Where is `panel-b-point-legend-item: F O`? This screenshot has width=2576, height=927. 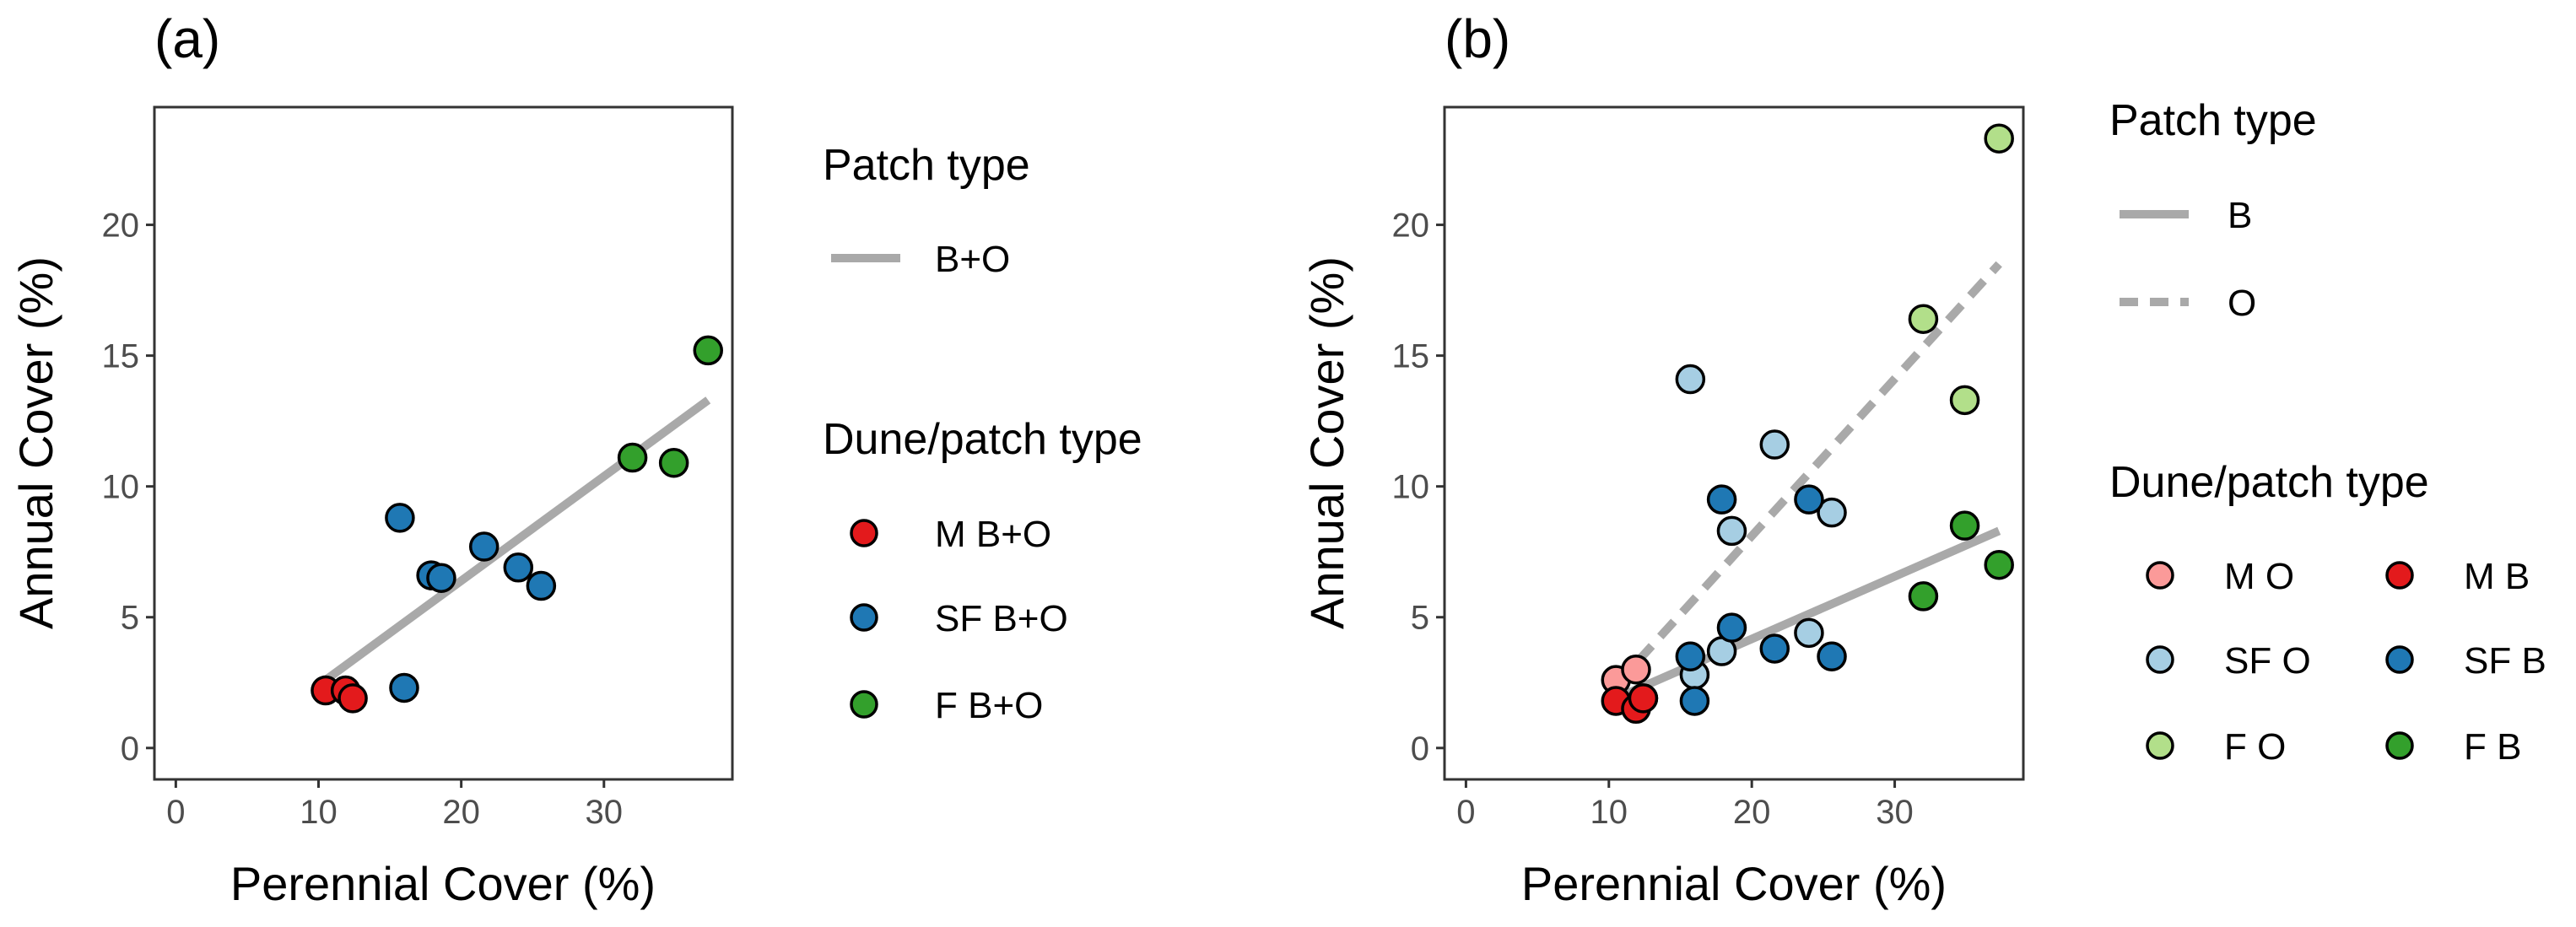
panel-b-point-legend-item: F O is located at coordinates (2216, 747).